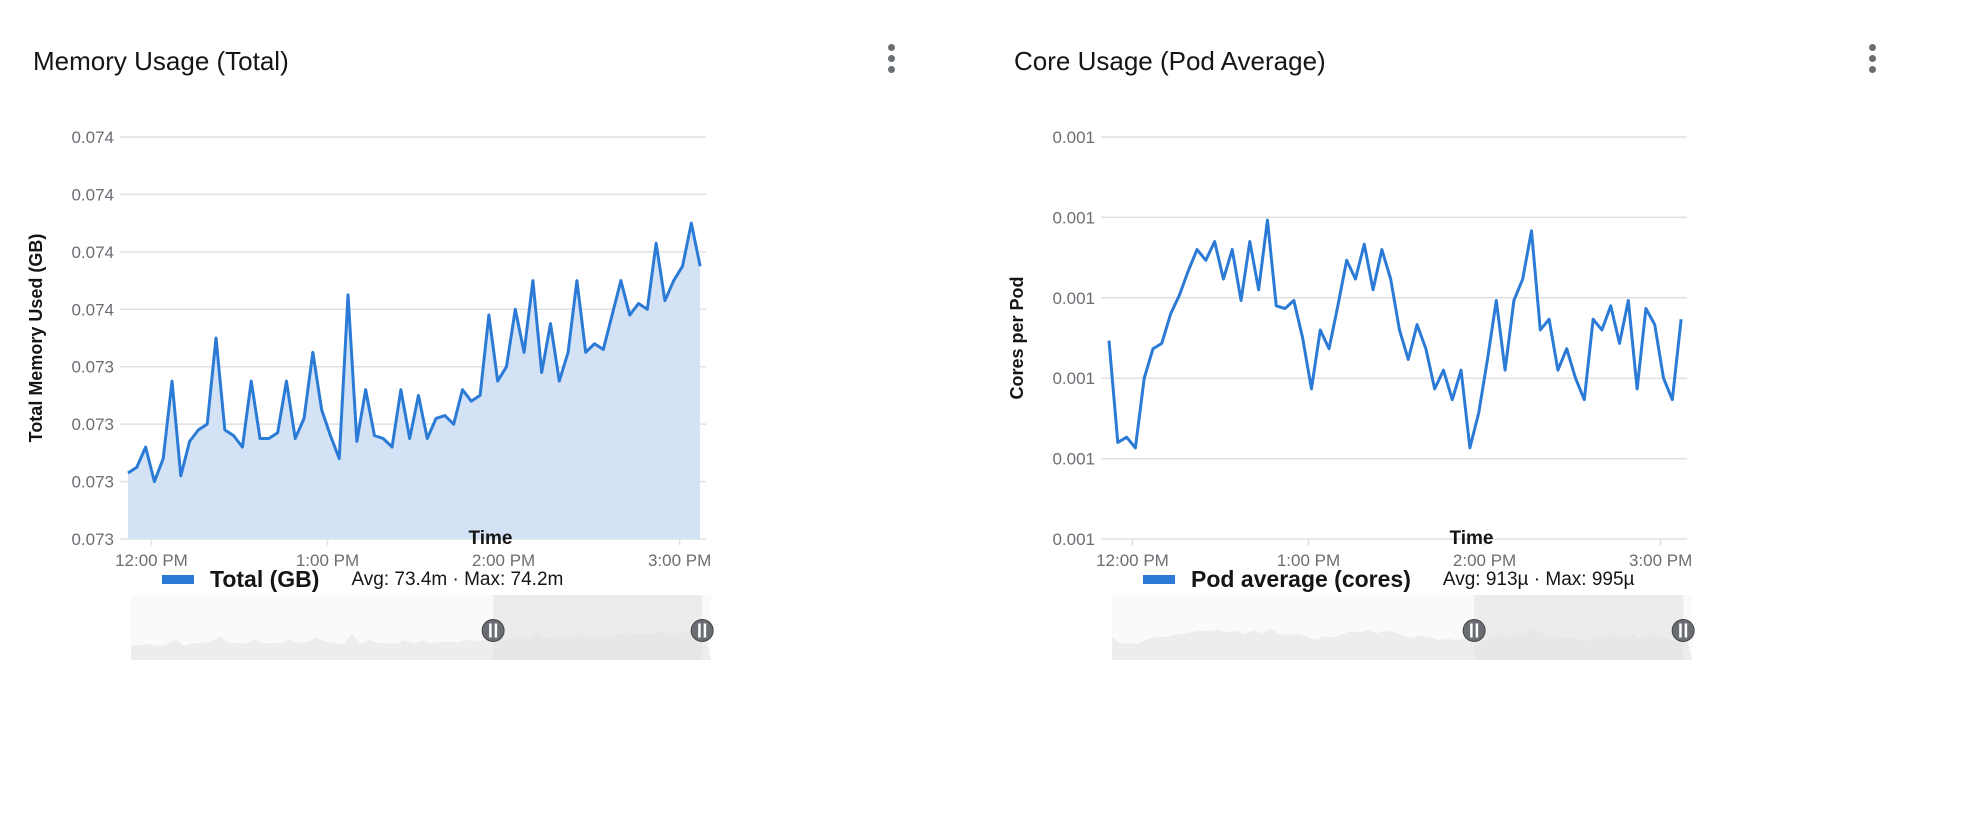 The width and height of the screenshot is (1962, 840). Describe the element at coordinates (457, 580) in the screenshot. I see `legend-stats: Avg: 73.4m · Max: 74.2m` at that location.